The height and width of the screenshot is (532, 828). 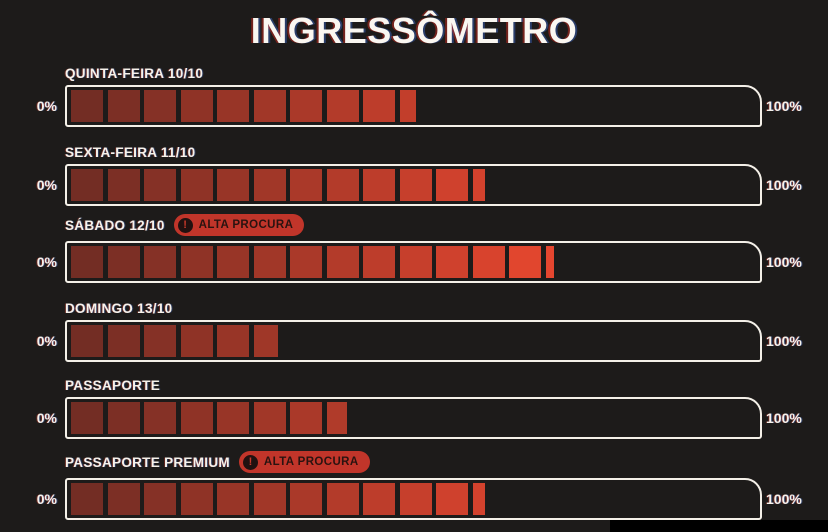 I want to click on meter-row-passaporte: PASSAPORTE 0% 100%, so click(x=414, y=409).